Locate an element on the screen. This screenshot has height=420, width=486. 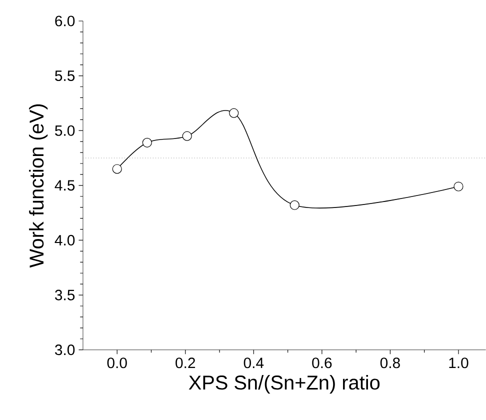
x-tick-label: 0.4 is located at coordinates (254, 363).